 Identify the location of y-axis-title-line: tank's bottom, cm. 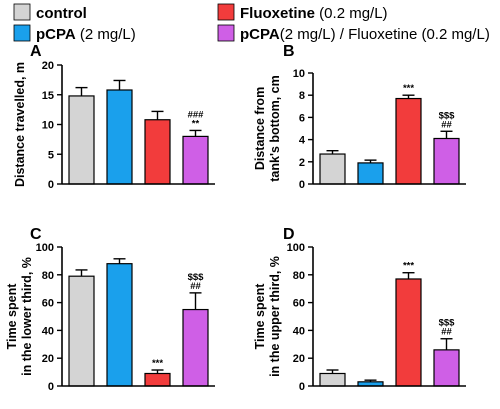
(275, 128).